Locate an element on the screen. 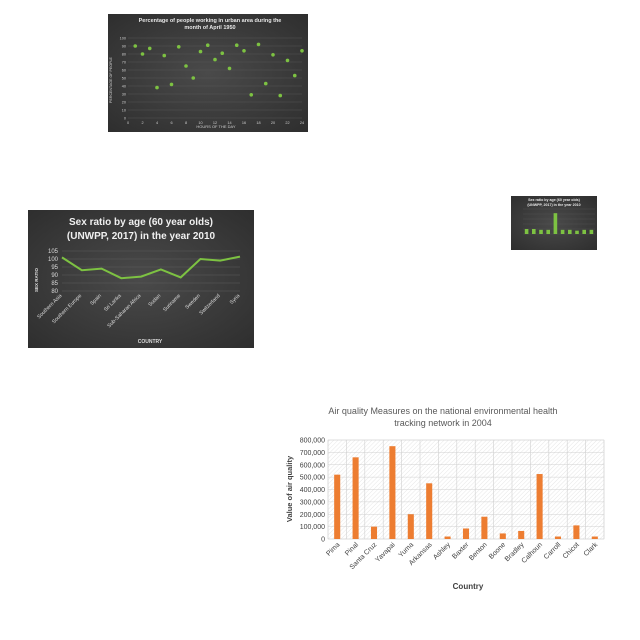 The width and height of the screenshot is (640, 640). scatter-x-tick-label: 20 is located at coordinates (273, 123).